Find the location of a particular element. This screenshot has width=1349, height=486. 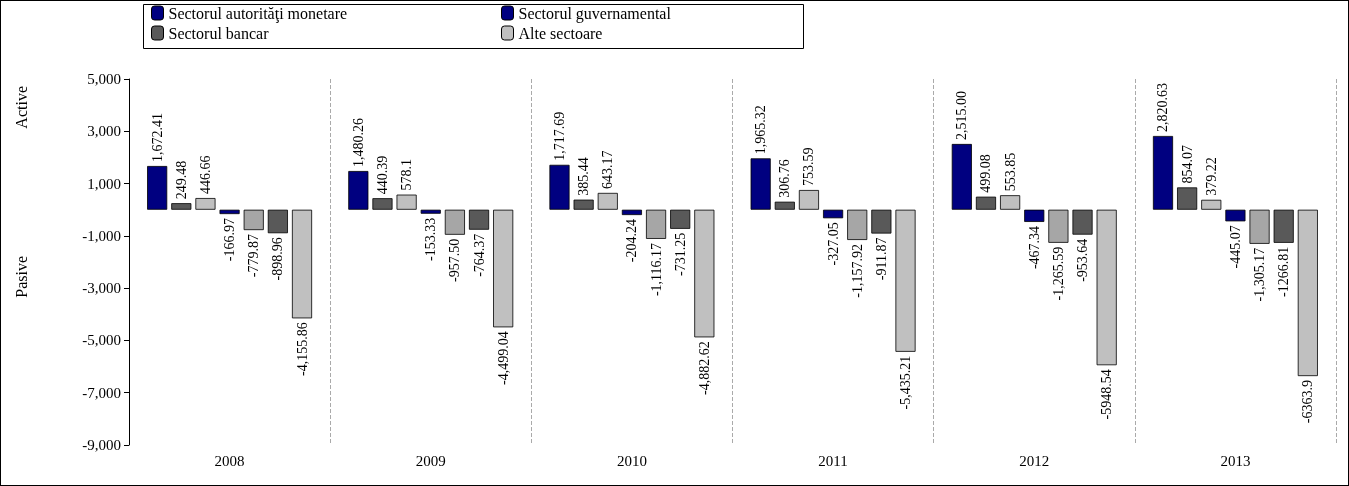

data-label: 440.39 is located at coordinates (382, 175).